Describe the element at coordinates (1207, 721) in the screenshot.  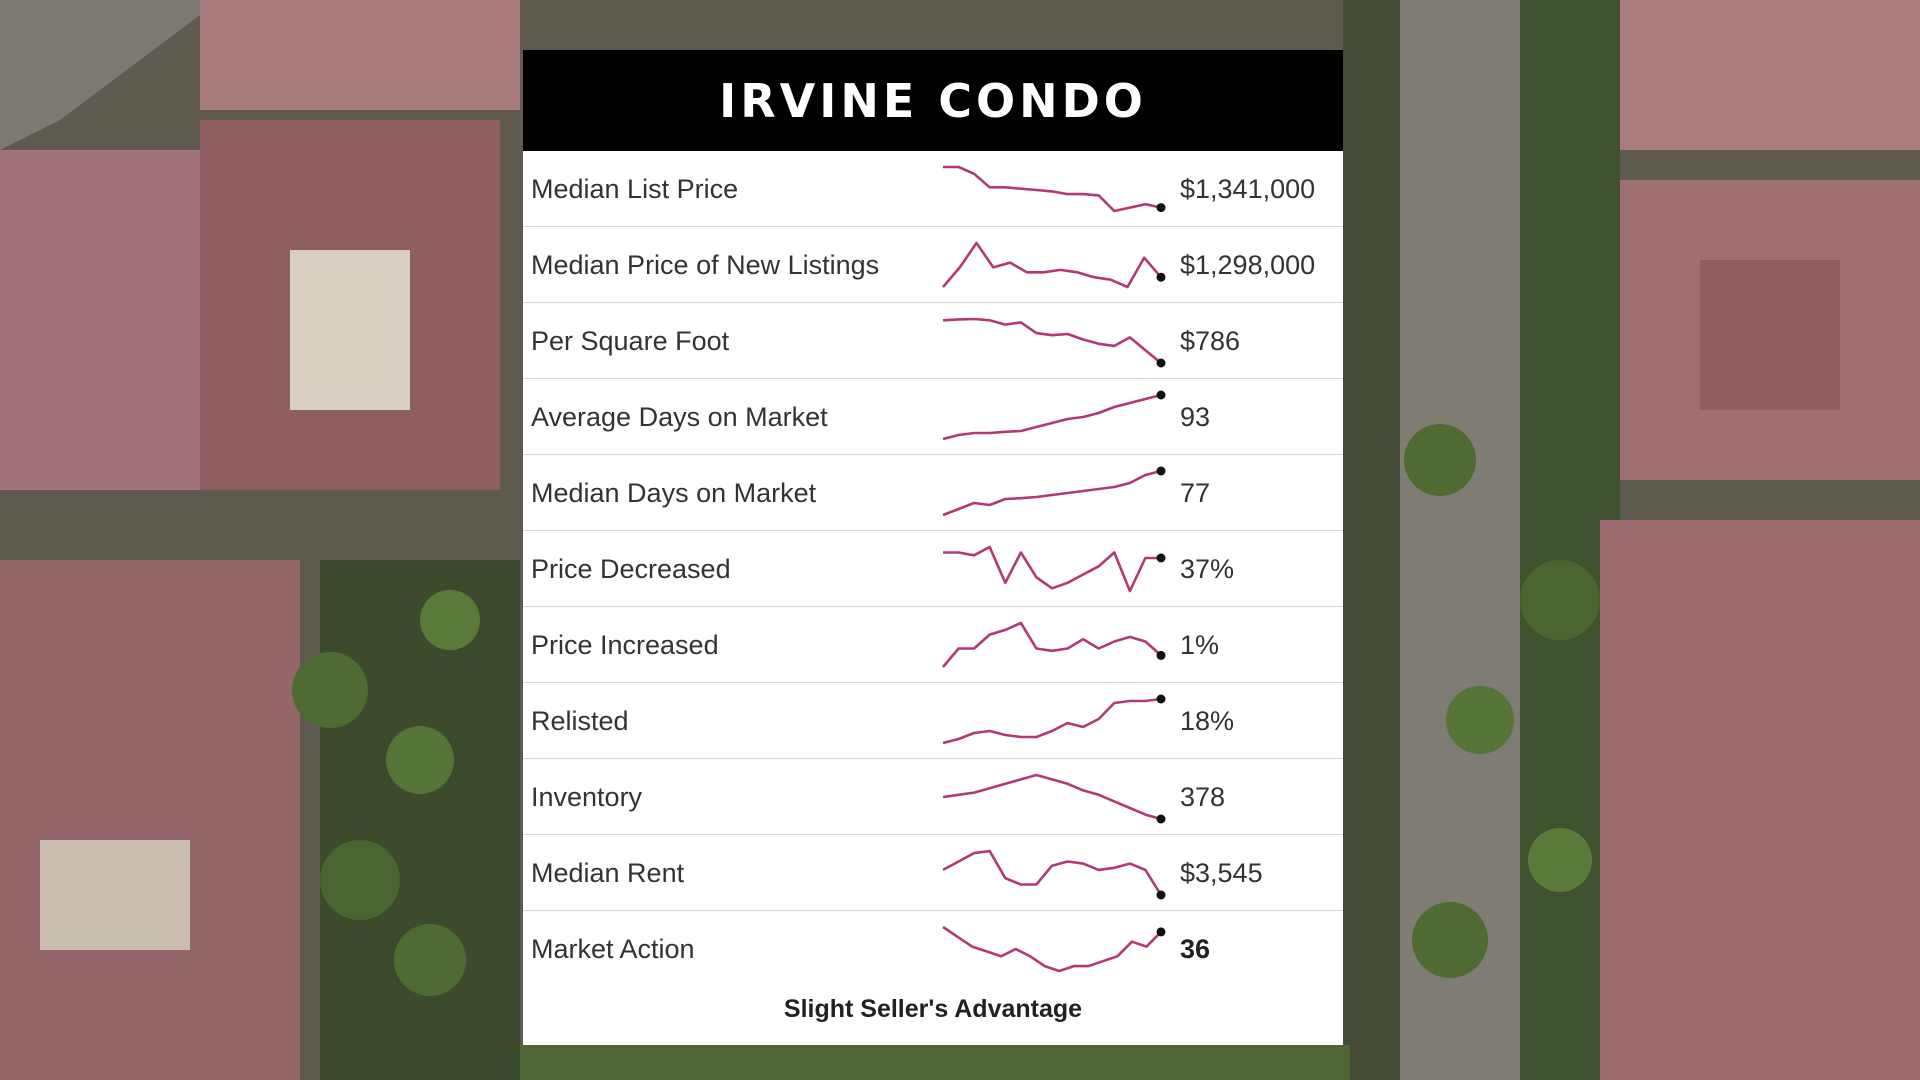
I see `metric-value: 18%` at that location.